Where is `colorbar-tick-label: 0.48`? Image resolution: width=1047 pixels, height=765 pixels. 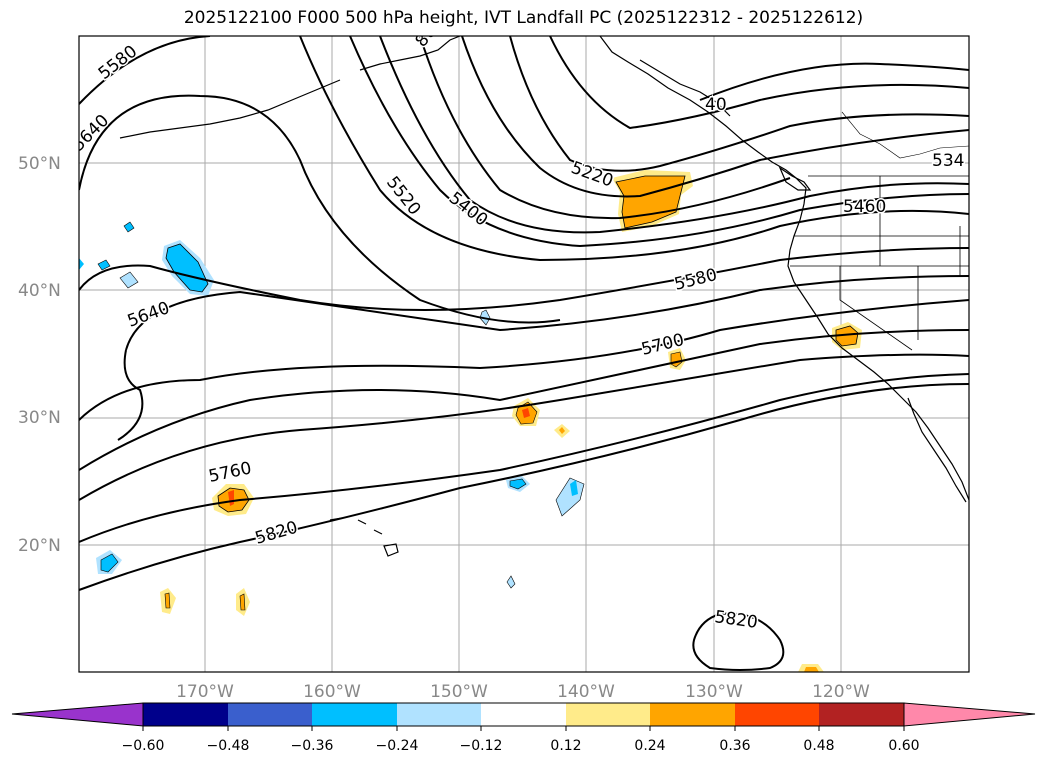
colorbar-tick-label: 0.48 is located at coordinates (818, 746).